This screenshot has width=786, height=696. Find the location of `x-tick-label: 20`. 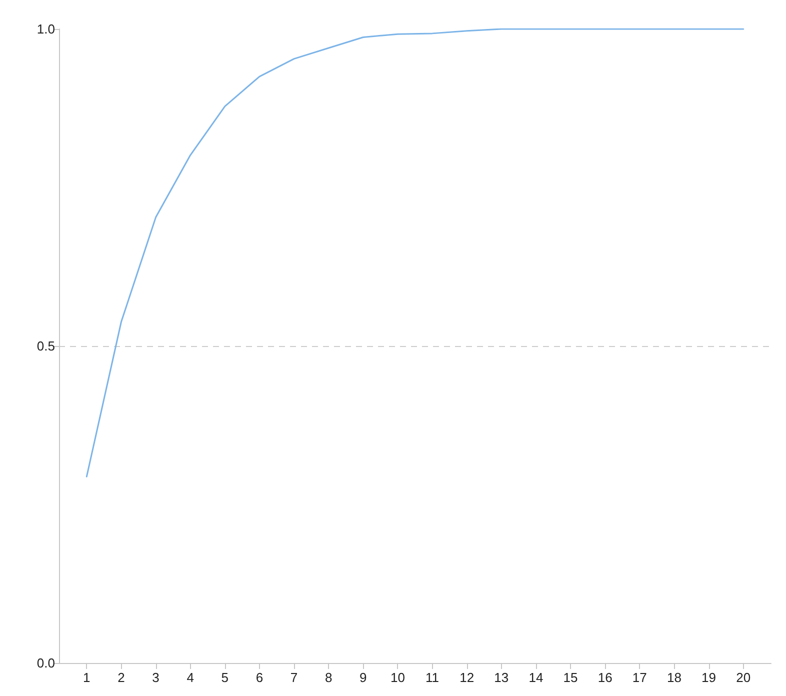

x-tick-label: 20 is located at coordinates (743, 677).